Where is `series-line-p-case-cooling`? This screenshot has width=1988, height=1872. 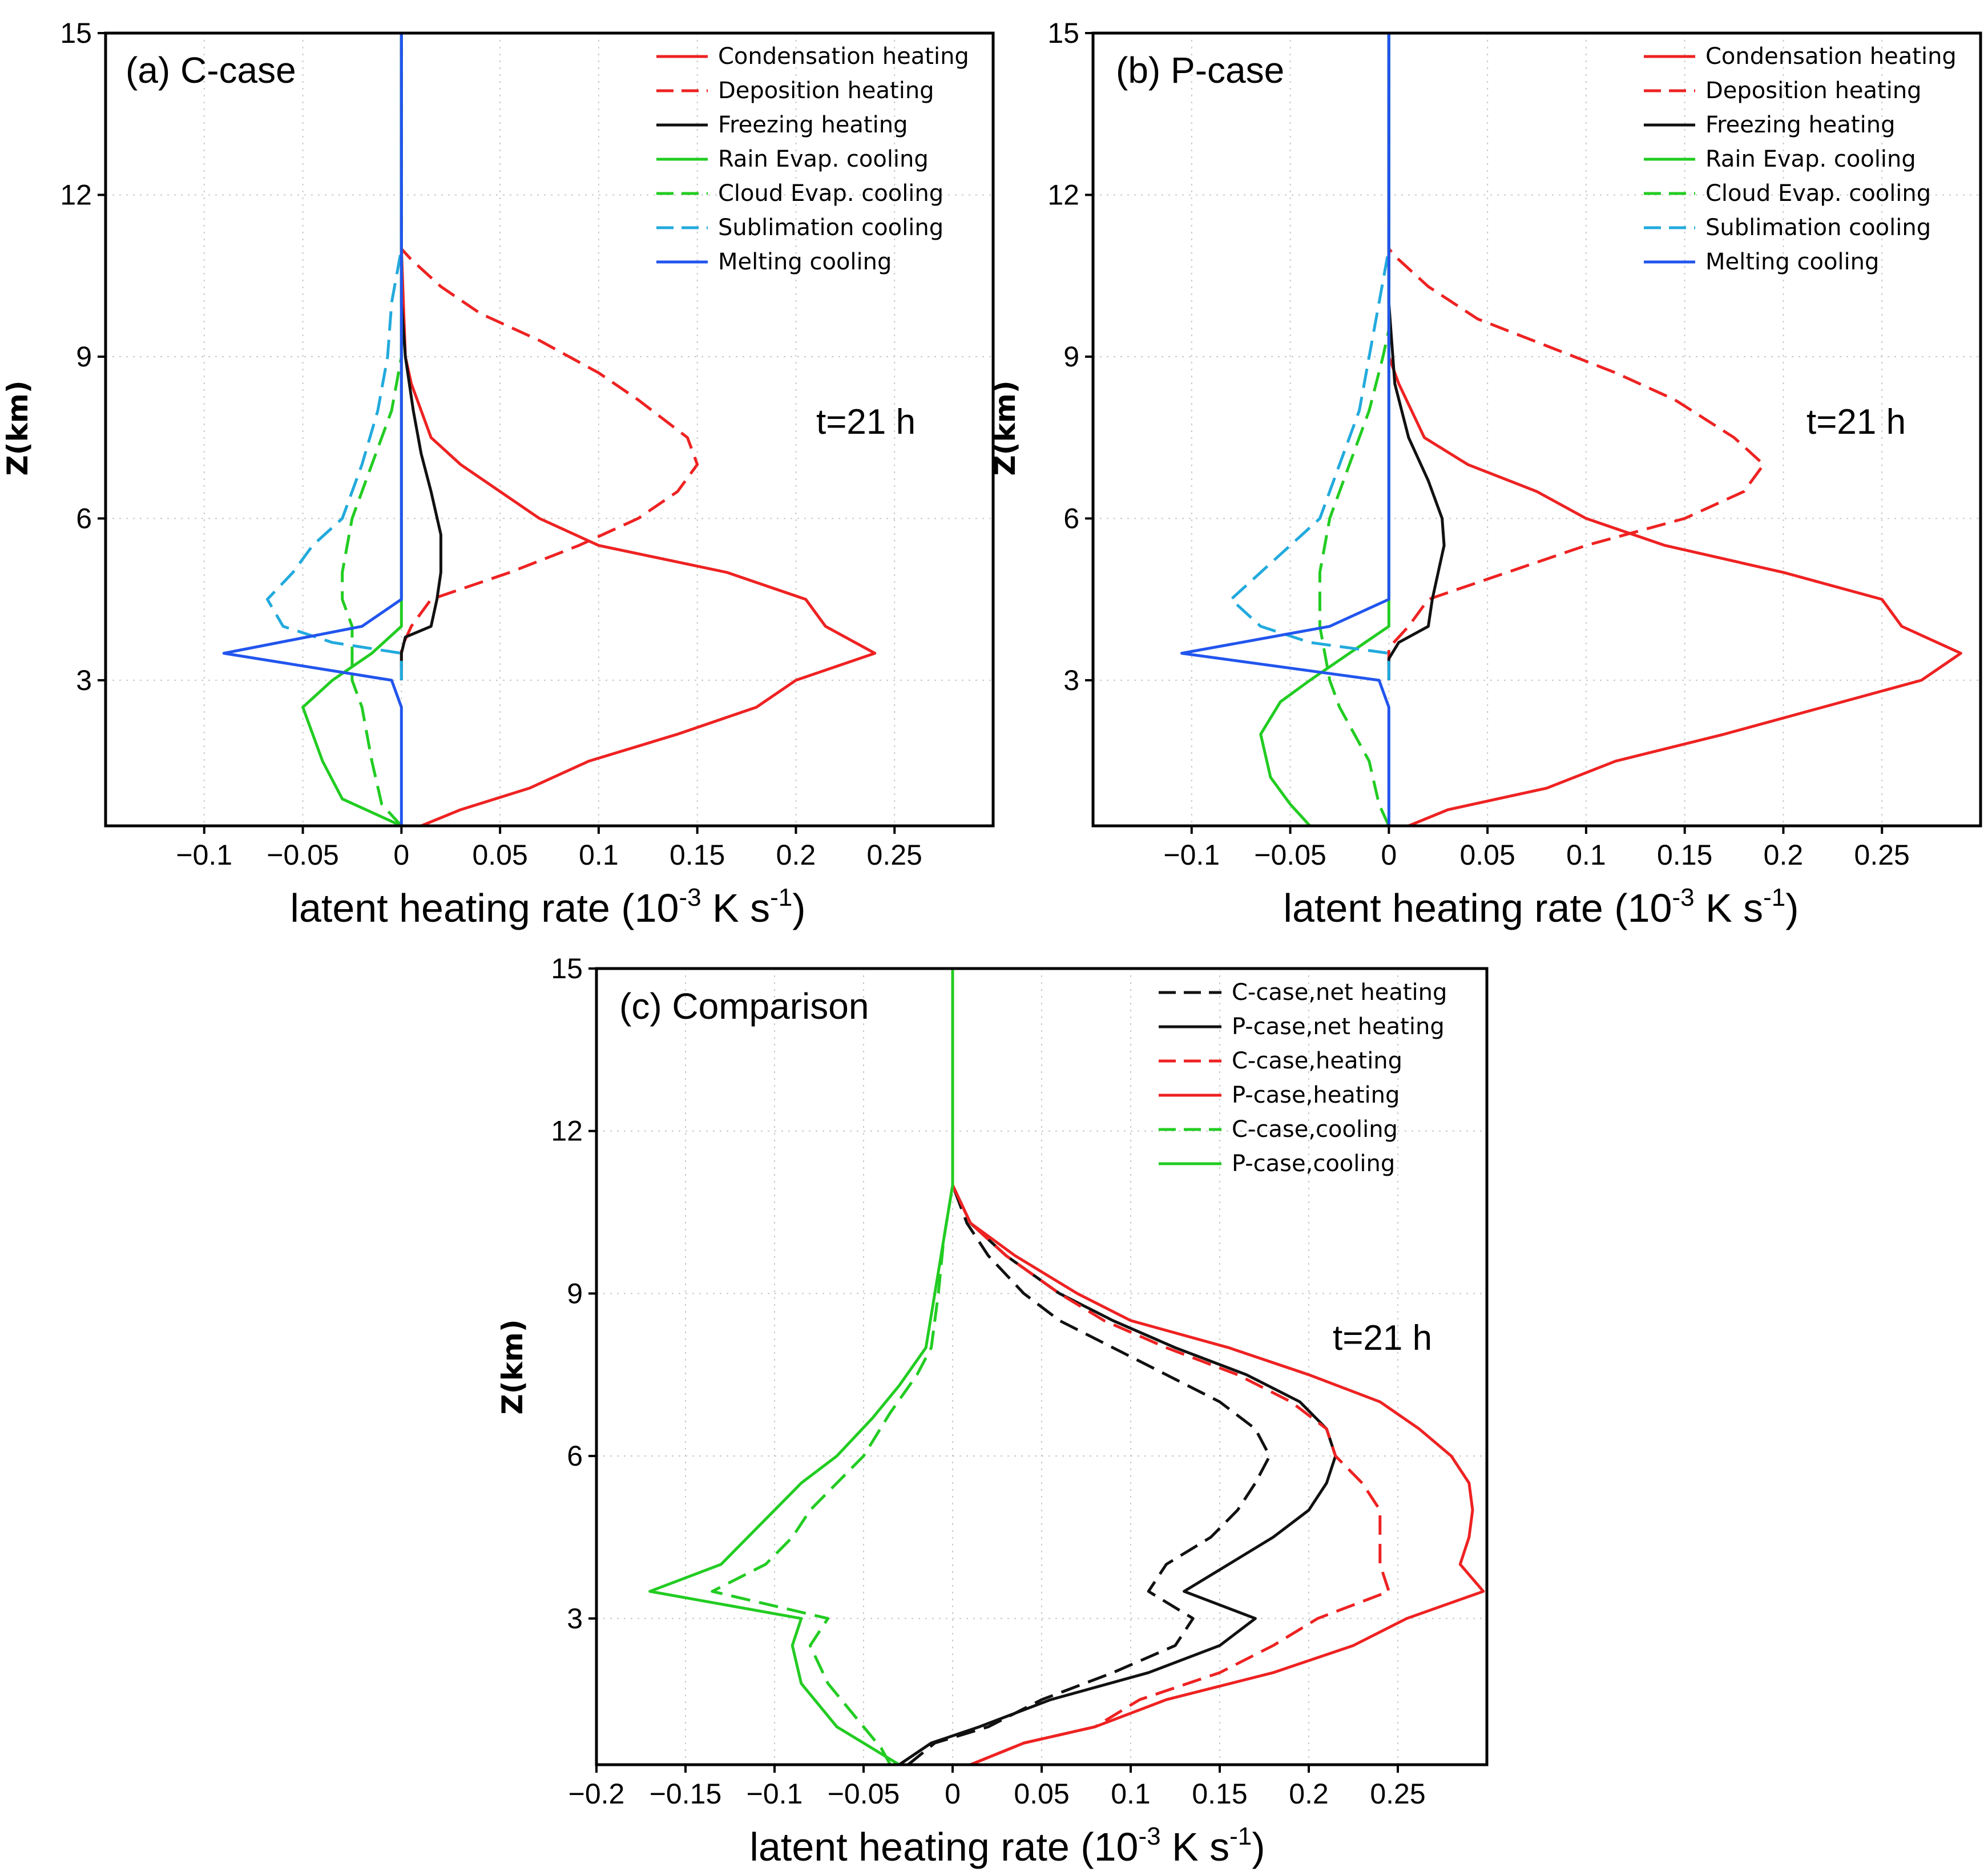 series-line-p-case-cooling is located at coordinates (801, 1367).